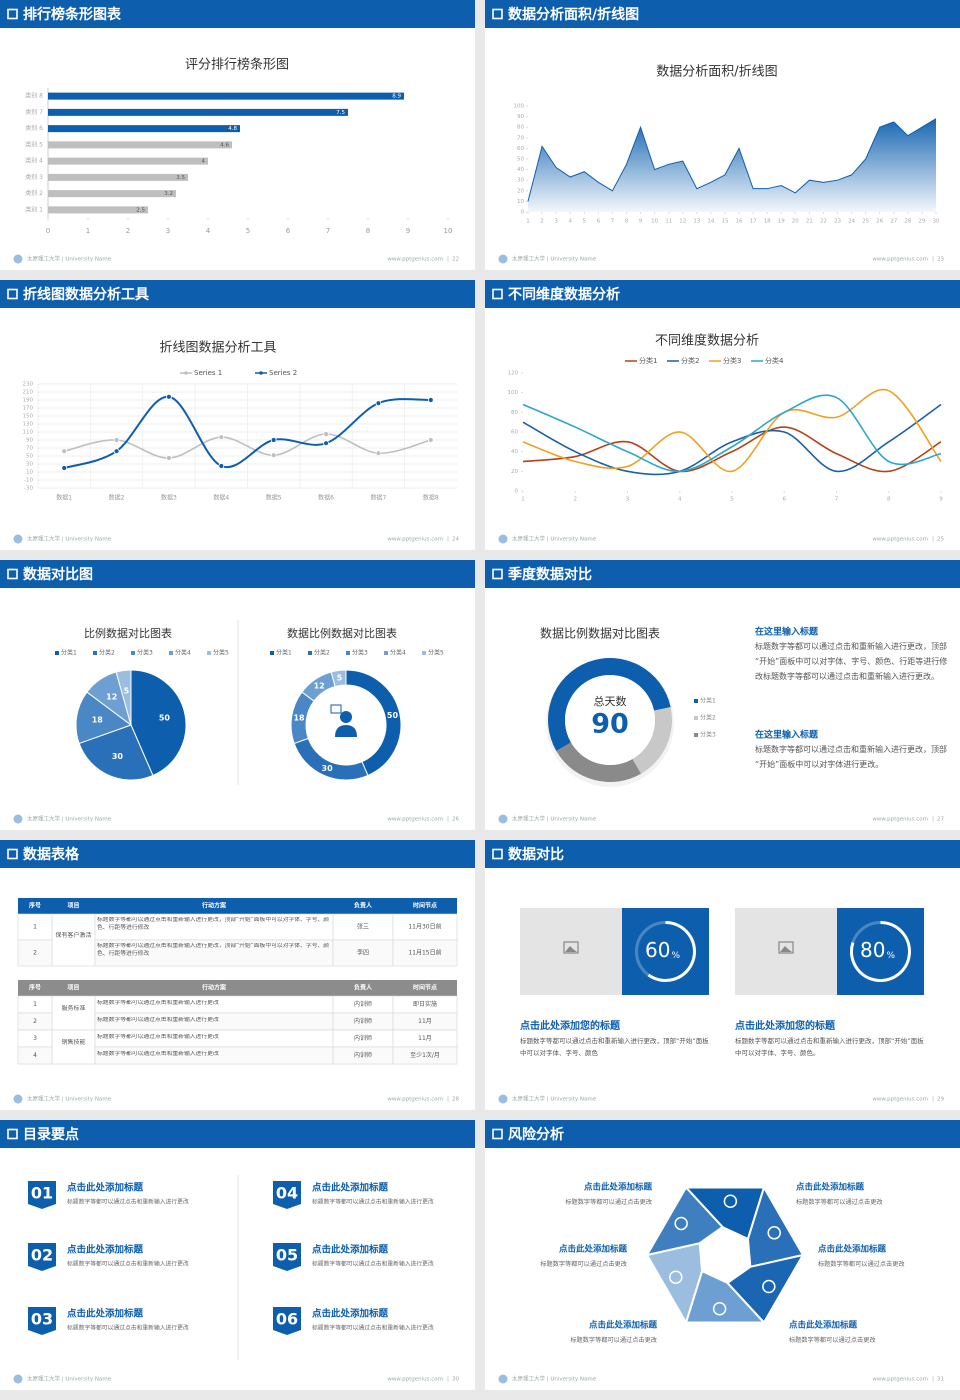 The height and width of the screenshot is (1400, 960). What do you see at coordinates (528, 222) in the screenshot?
I see `x-tick-label: 1` at bounding box center [528, 222].